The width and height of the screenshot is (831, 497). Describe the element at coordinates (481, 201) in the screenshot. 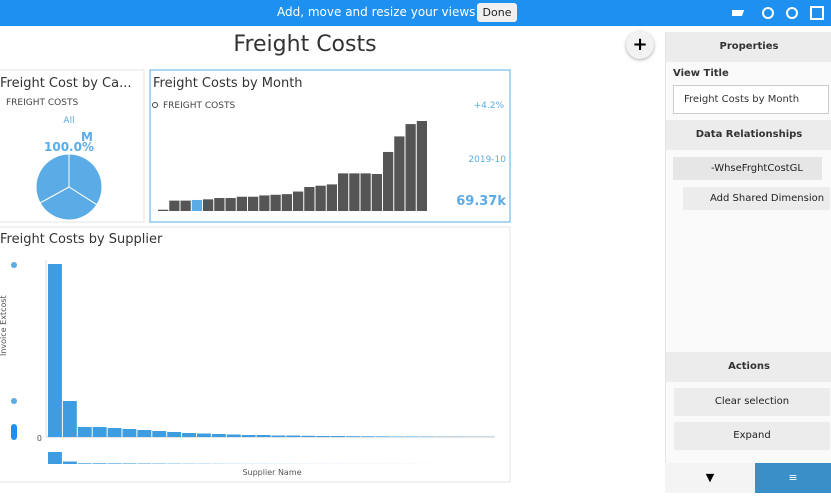

I see `total-label: 69.37k` at that location.